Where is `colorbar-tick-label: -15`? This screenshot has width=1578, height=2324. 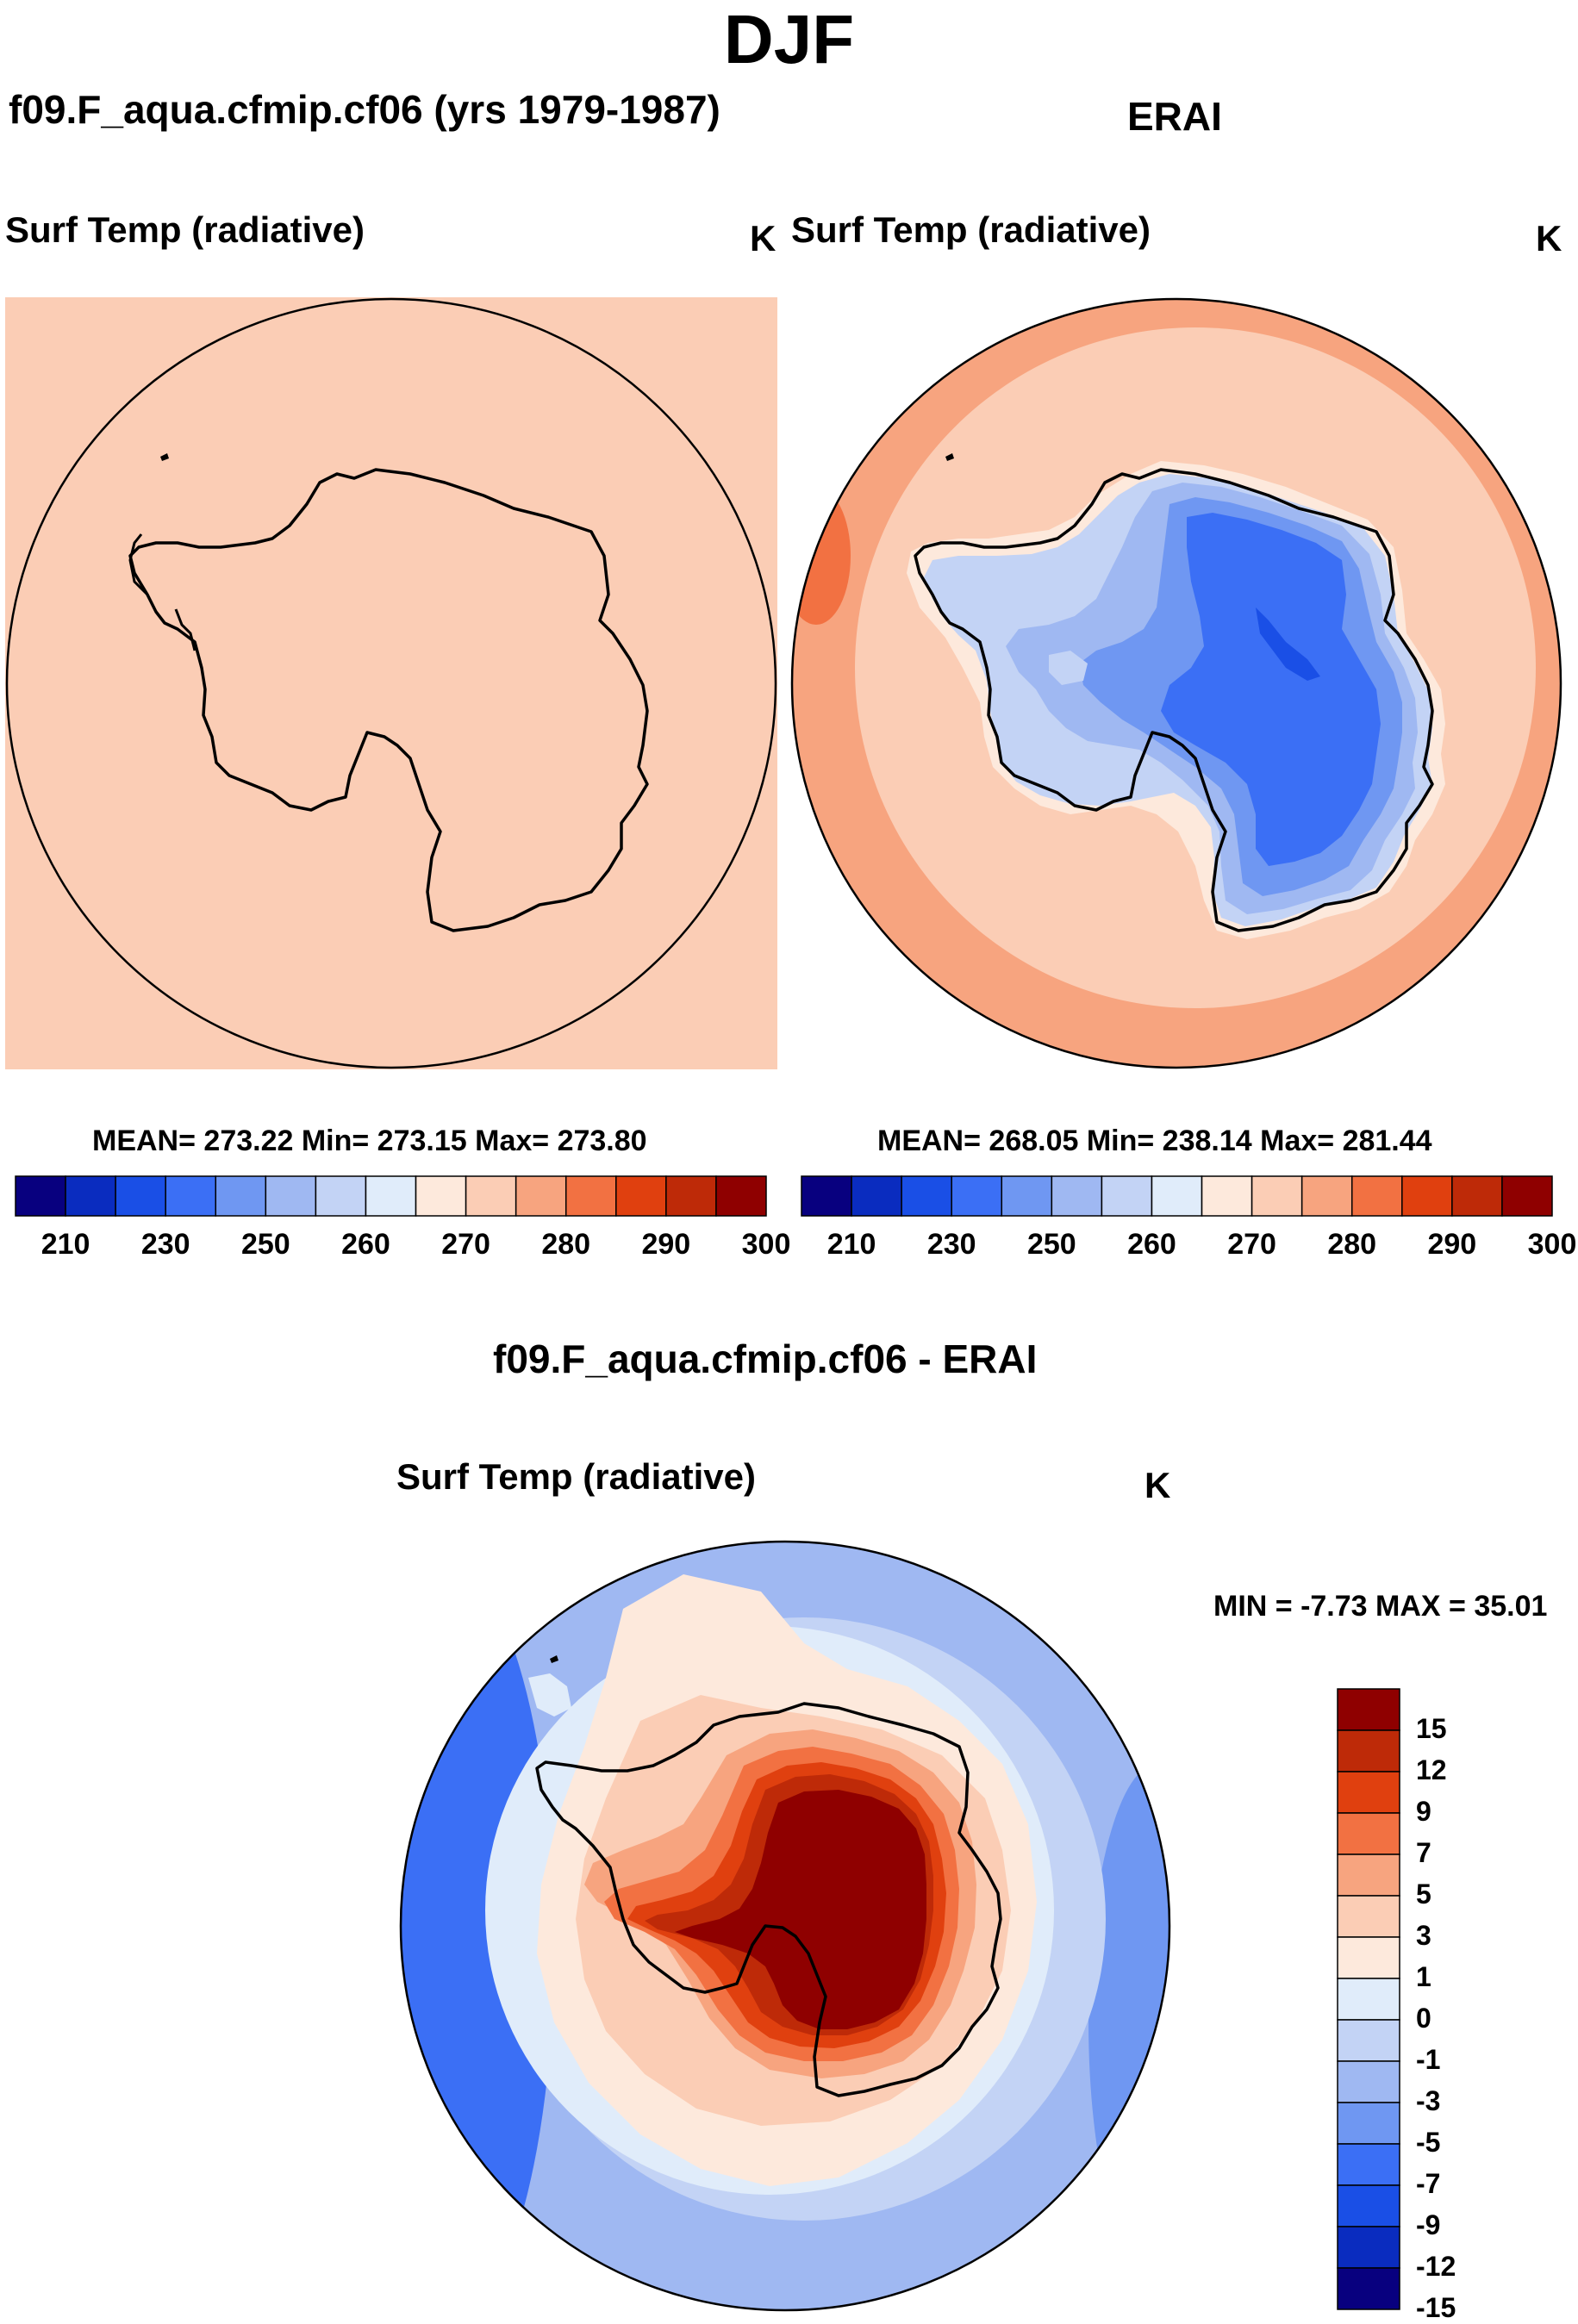 colorbar-tick-label: -15 is located at coordinates (1436, 2307).